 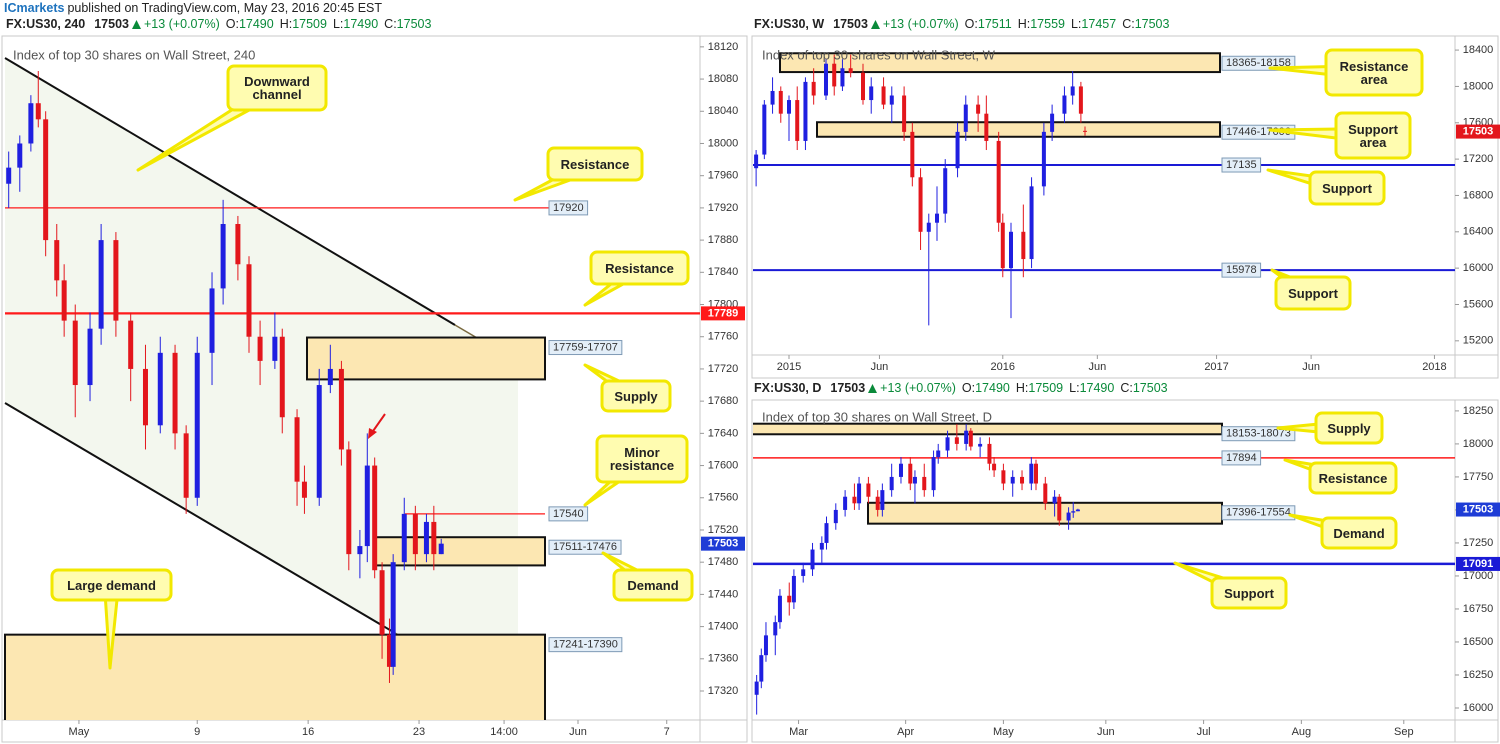 I want to click on x-tick-label: 23, so click(x=419, y=732).